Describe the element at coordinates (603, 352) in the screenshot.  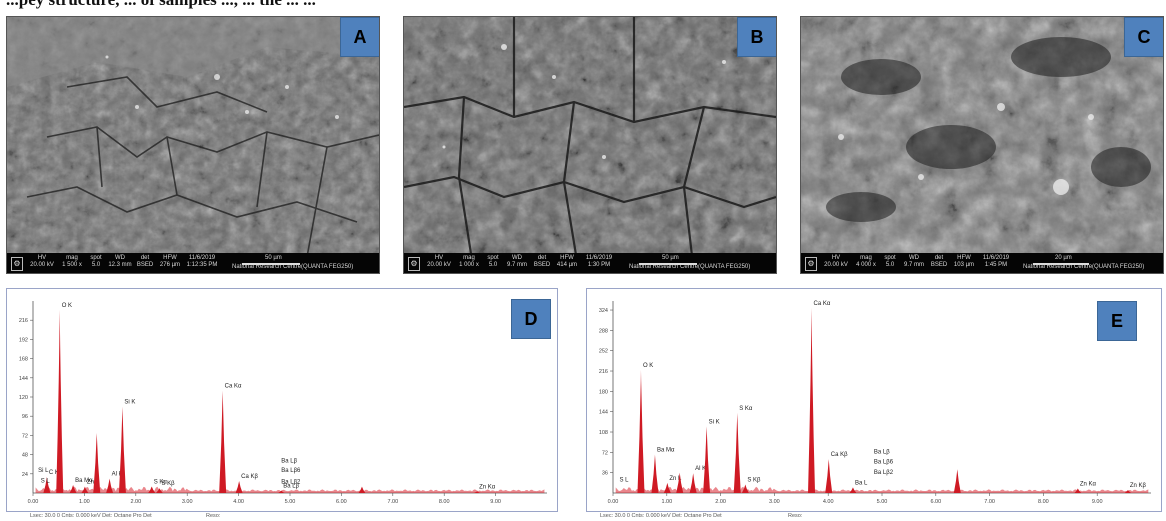
I see `y-tick-label: 252` at that location.